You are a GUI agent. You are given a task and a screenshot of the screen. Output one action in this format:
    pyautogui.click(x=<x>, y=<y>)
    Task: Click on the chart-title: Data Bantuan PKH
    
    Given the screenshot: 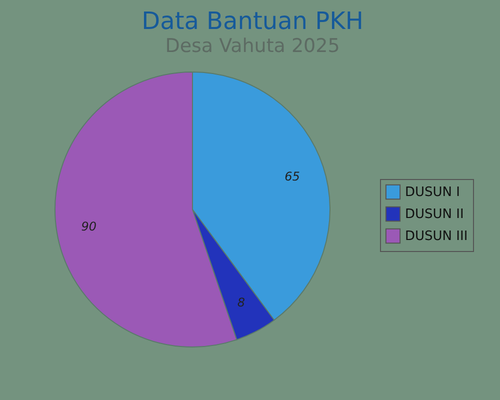 What is the action you would take?
    pyautogui.click(x=253, y=21)
    